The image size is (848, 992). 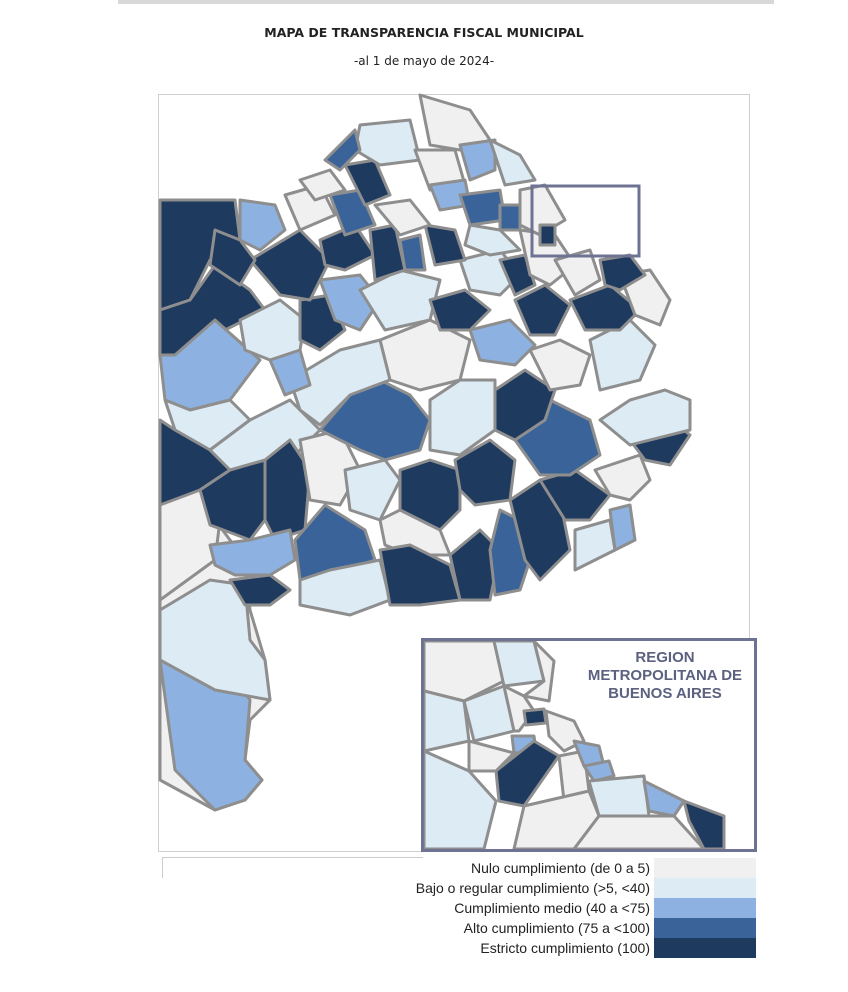 I want to click on top-border, so click(x=446, y=2).